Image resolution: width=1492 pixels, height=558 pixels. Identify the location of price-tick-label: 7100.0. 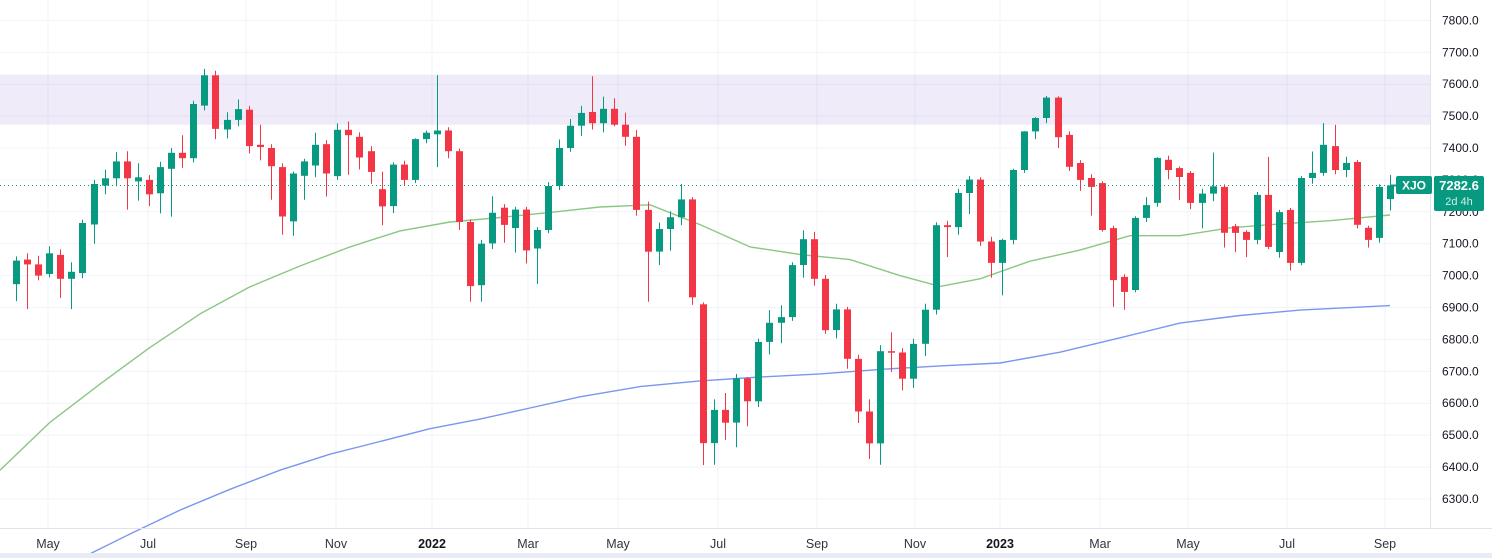
(1460, 244).